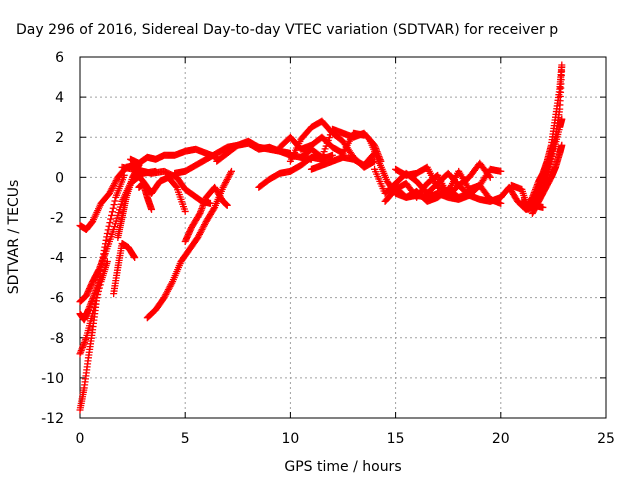 The width and height of the screenshot is (640, 480). Describe the element at coordinates (59, 98) in the screenshot. I see `y-tick-label: 4` at that location.